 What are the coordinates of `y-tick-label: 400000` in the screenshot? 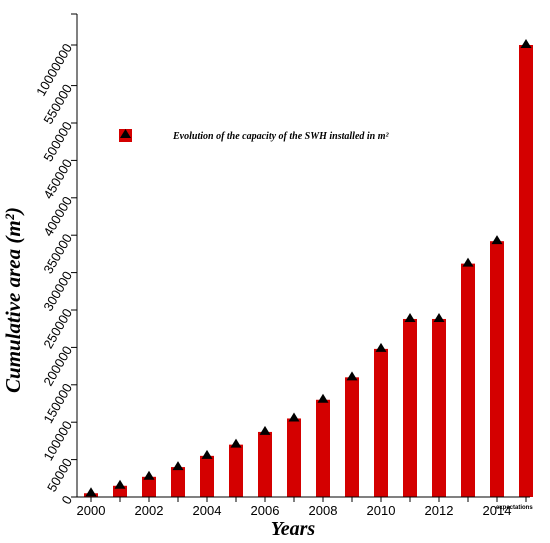 It's located at (57, 216).